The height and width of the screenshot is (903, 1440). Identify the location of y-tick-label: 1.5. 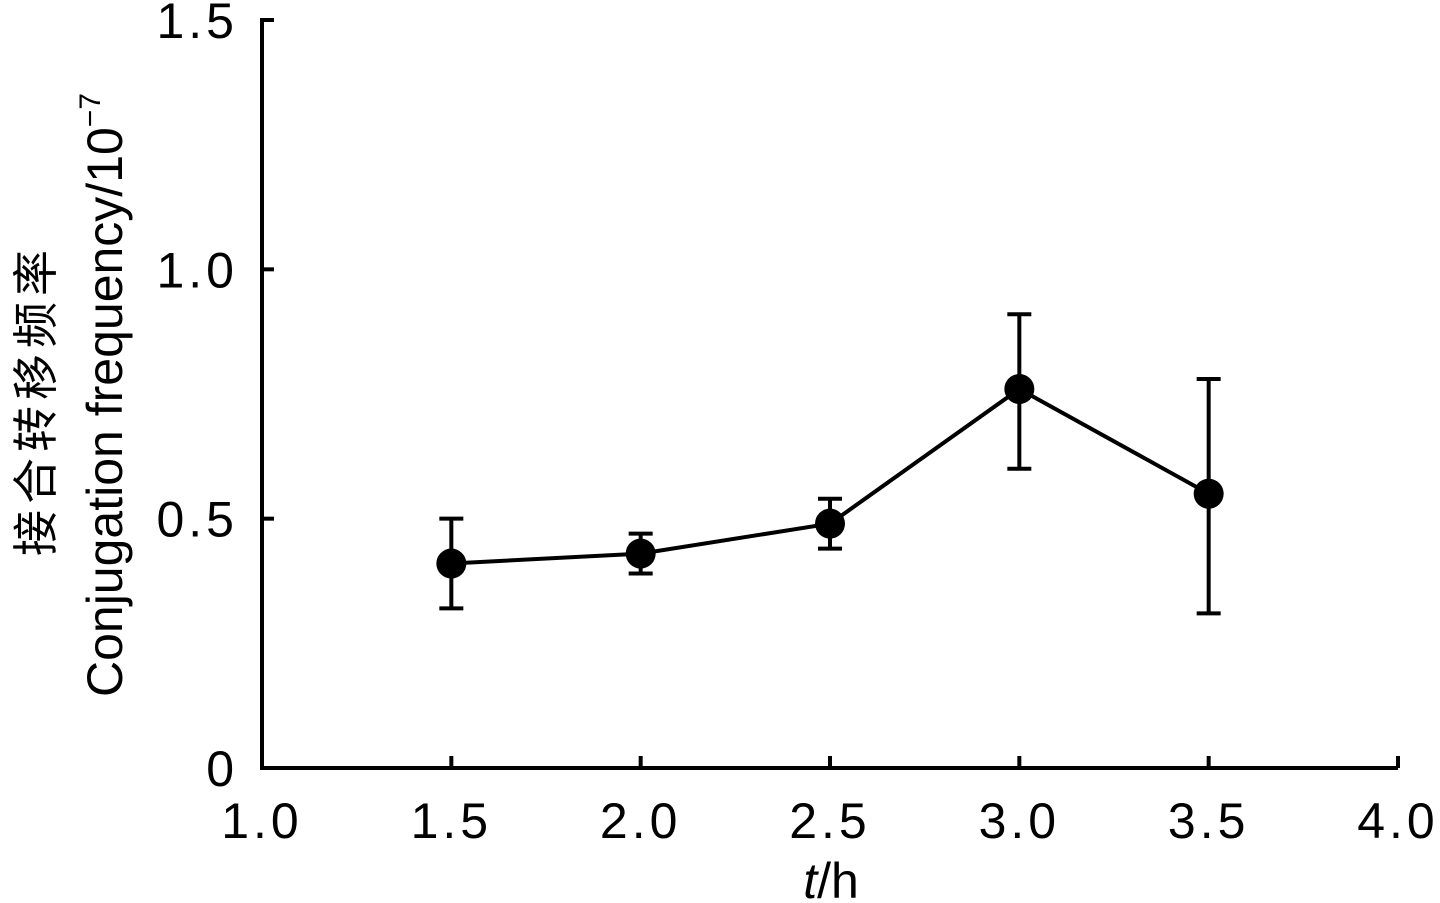
(197, 24).